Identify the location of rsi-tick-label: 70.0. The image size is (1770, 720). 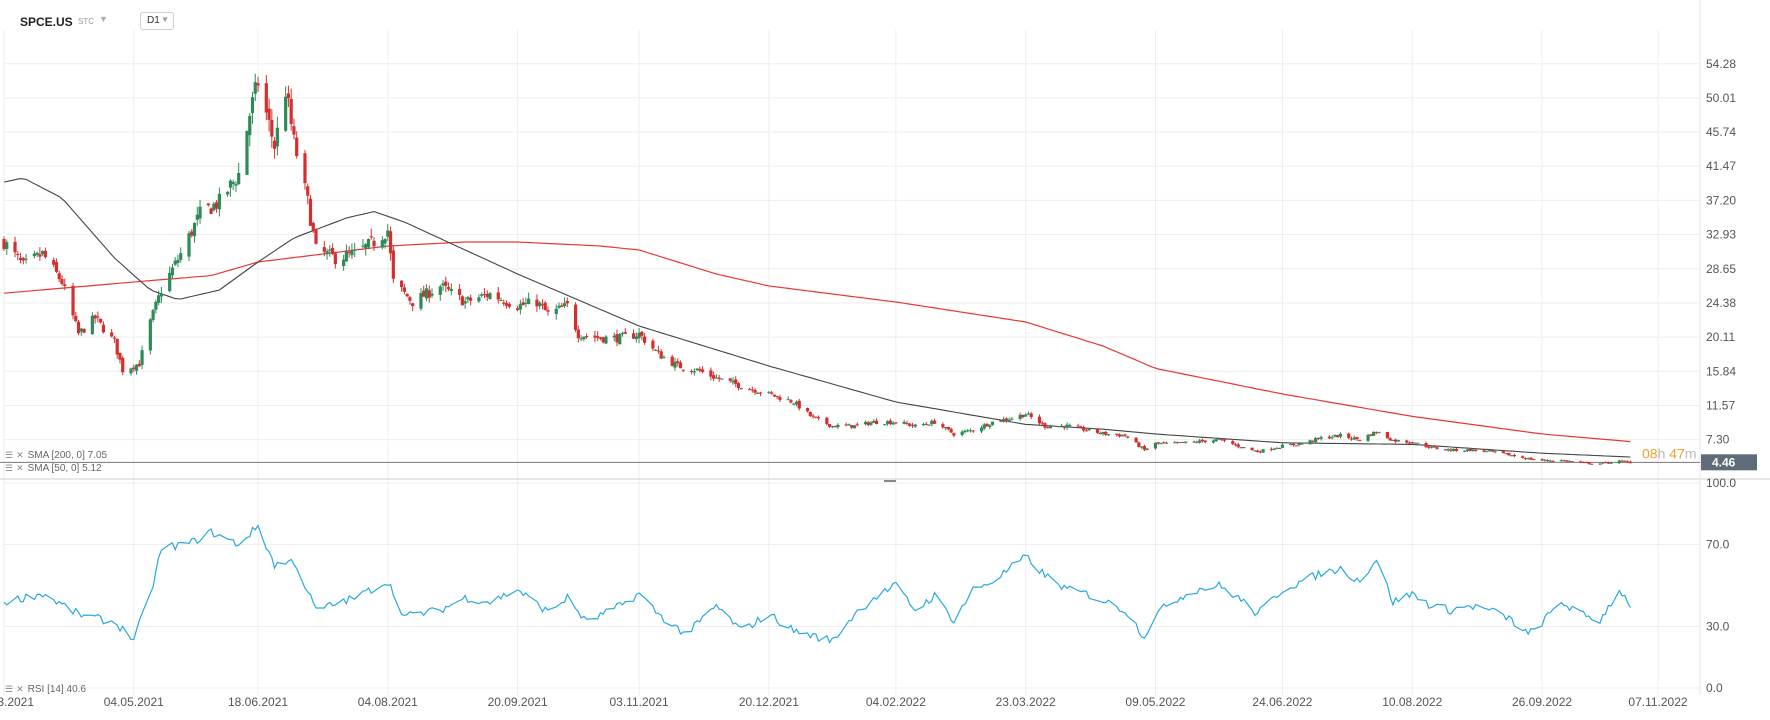
(1718, 545).